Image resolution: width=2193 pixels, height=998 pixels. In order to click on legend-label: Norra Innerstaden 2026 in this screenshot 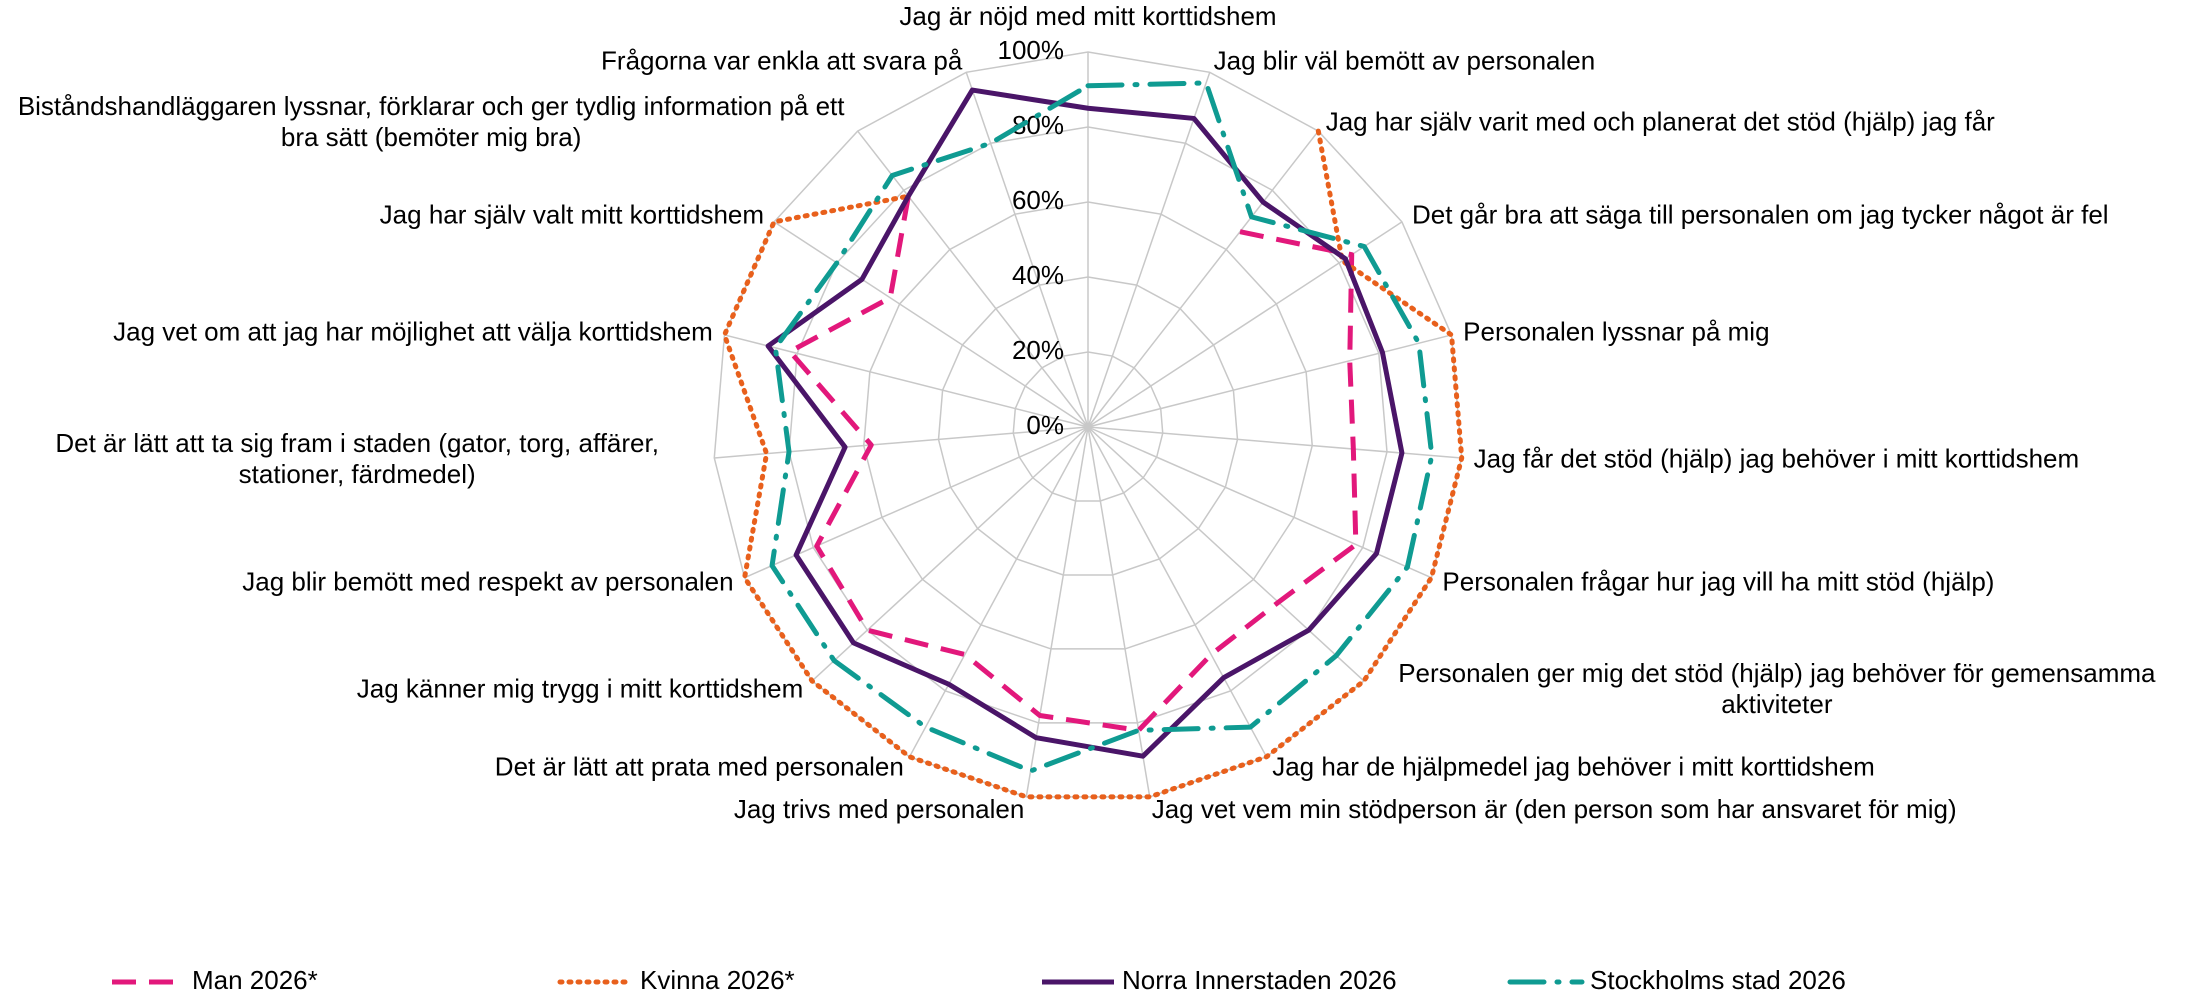, I will do `click(1259, 980)`.